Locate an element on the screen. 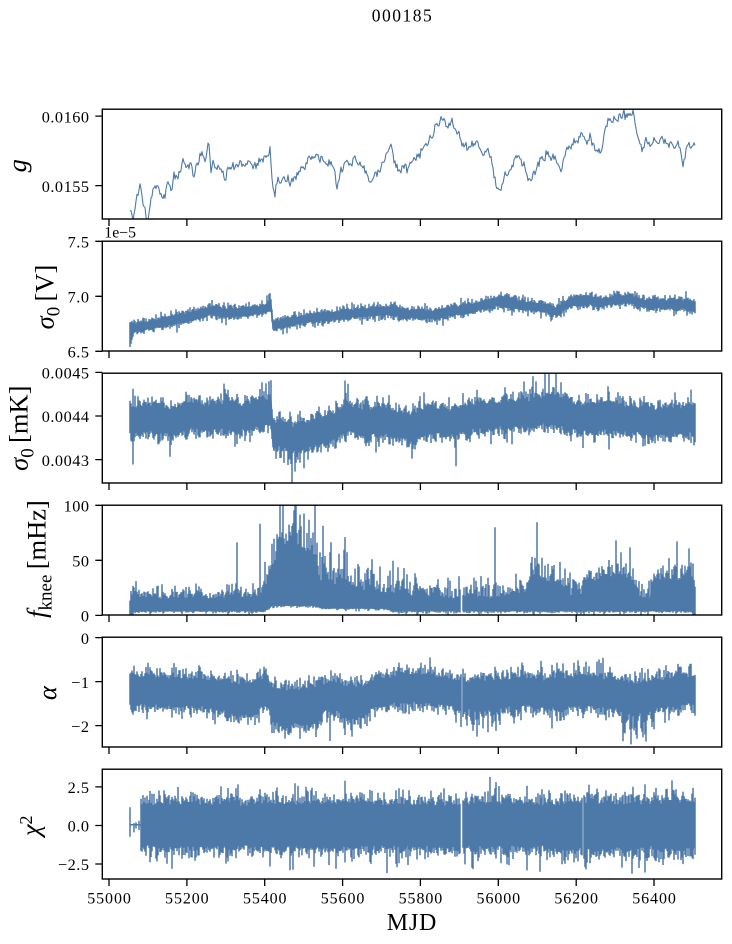  svg-text: −2.5 is located at coordinates (74, 864).